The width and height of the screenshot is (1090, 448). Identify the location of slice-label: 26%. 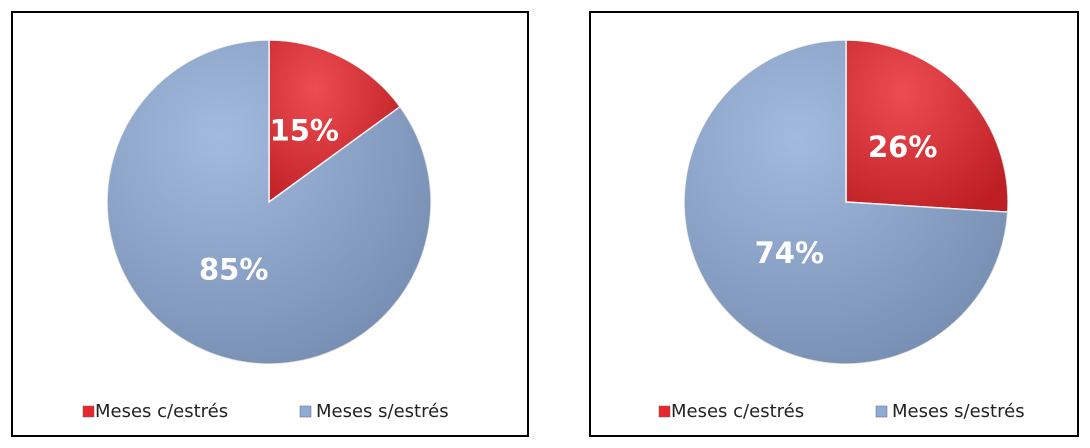
(902, 147).